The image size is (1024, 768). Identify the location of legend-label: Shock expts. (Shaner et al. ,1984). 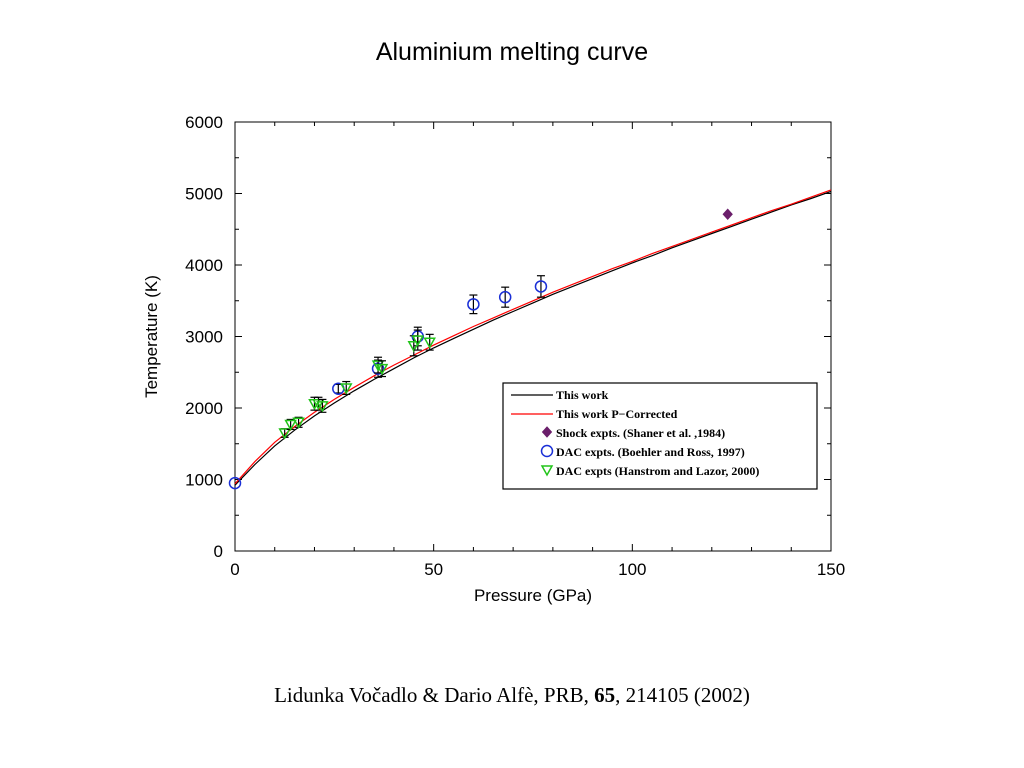
(640, 433).